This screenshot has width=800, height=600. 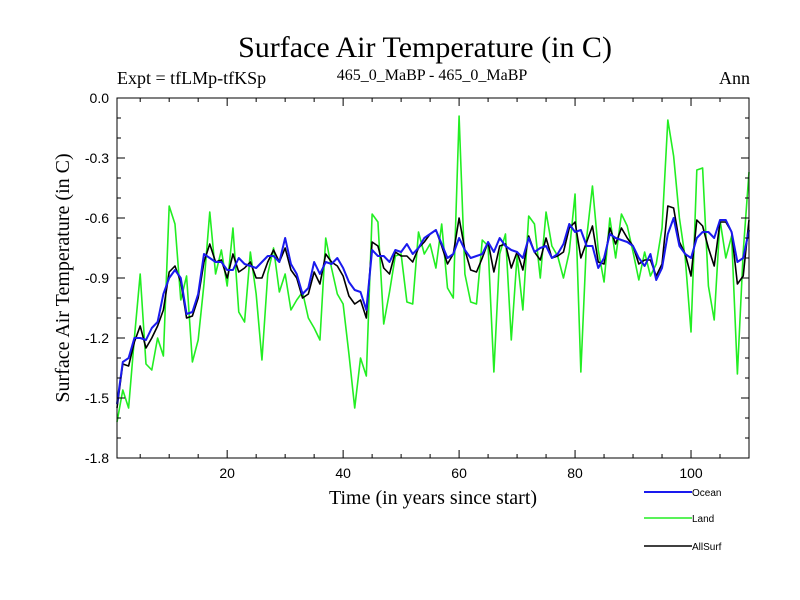 I want to click on x-tick-label: 60, so click(x=459, y=473).